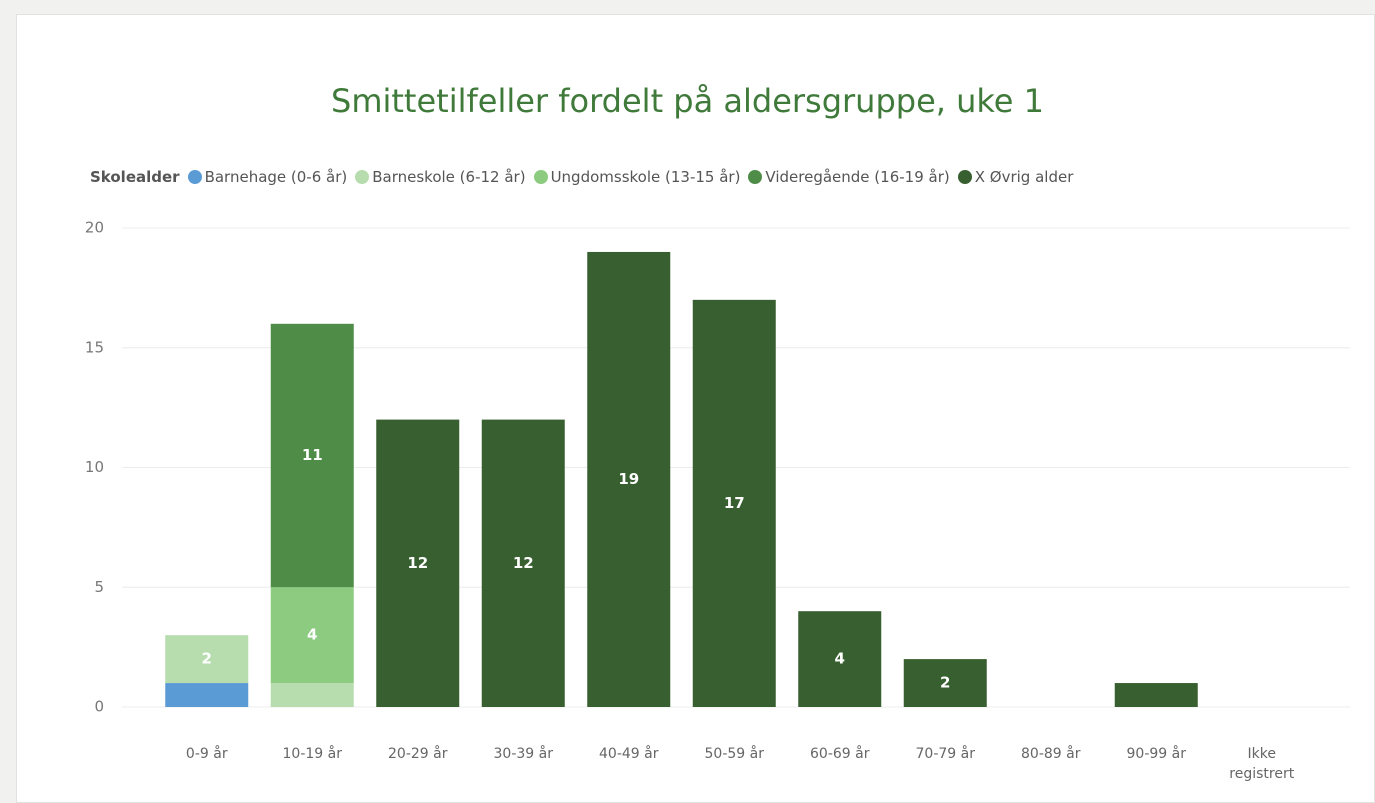 The height and width of the screenshot is (803, 1375). What do you see at coordinates (1051, 754) in the screenshot?
I see `x-tick-label: 80-89 år` at bounding box center [1051, 754].